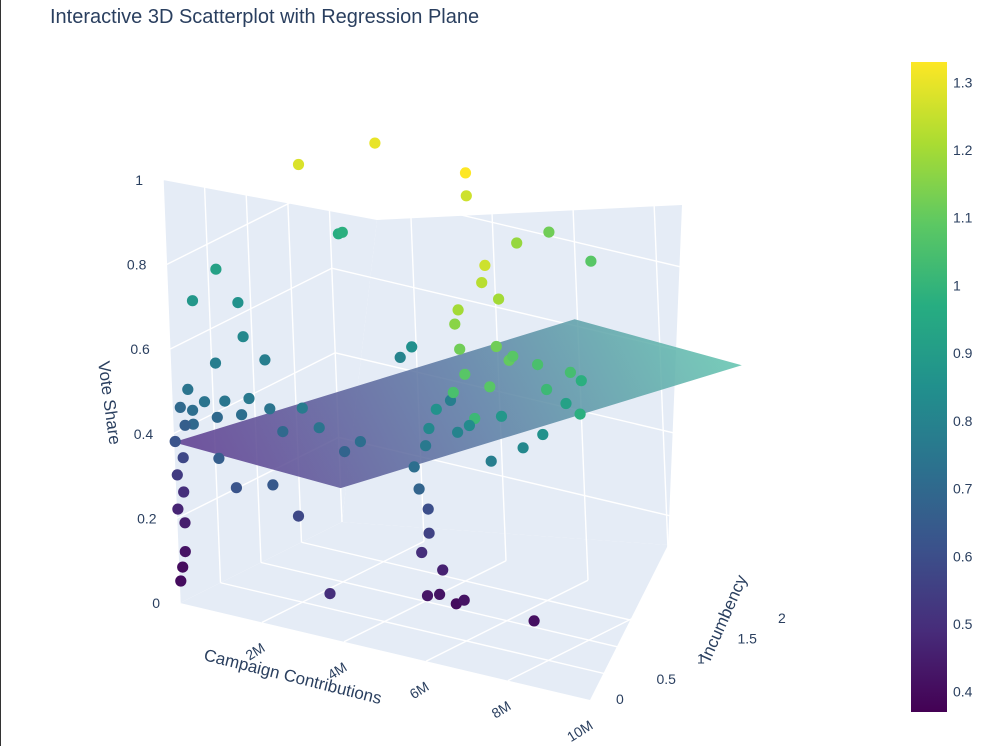  What do you see at coordinates (212, 371) in the screenshot?
I see `wall-grid-y` at bounding box center [212, 371].